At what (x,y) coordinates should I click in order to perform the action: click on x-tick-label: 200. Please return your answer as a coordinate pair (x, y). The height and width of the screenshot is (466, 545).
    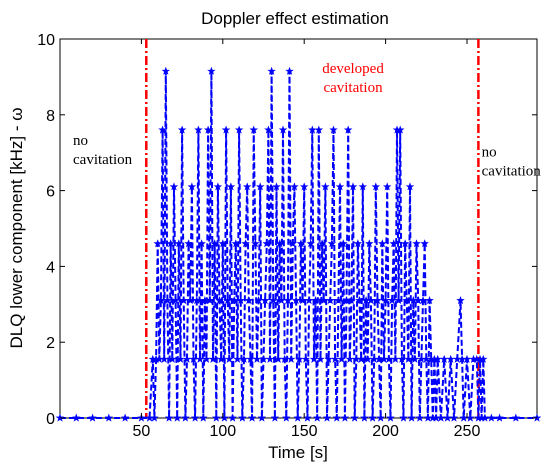
    Looking at the image, I should click on (385, 431).